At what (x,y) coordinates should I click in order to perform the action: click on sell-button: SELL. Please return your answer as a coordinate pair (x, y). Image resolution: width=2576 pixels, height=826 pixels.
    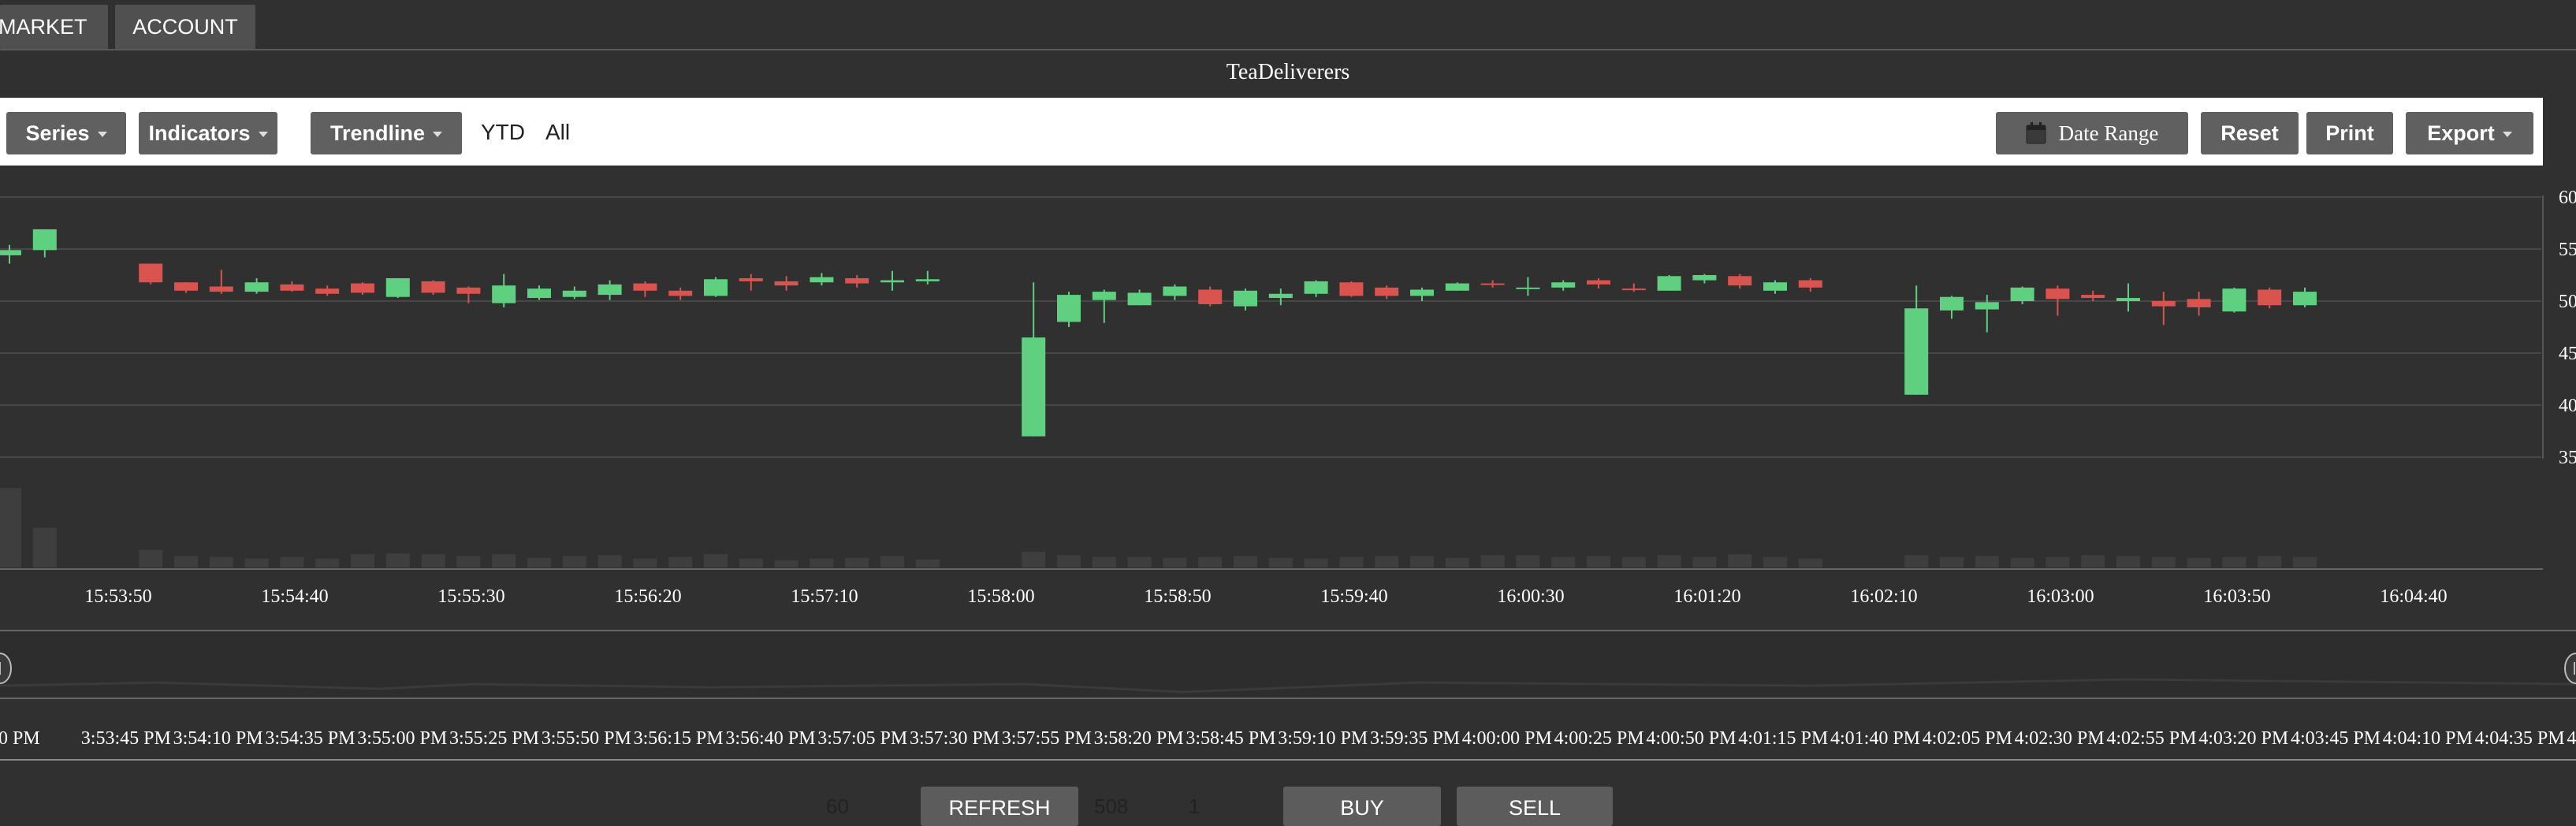
    Looking at the image, I should click on (1535, 806).